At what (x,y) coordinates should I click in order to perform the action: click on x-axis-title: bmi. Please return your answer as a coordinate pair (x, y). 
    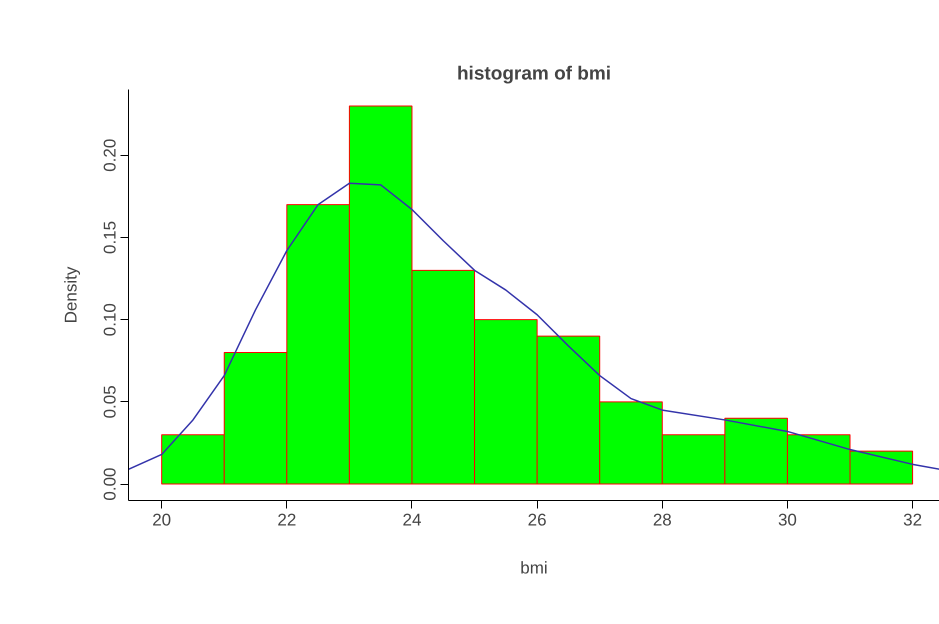
    Looking at the image, I should click on (534, 568).